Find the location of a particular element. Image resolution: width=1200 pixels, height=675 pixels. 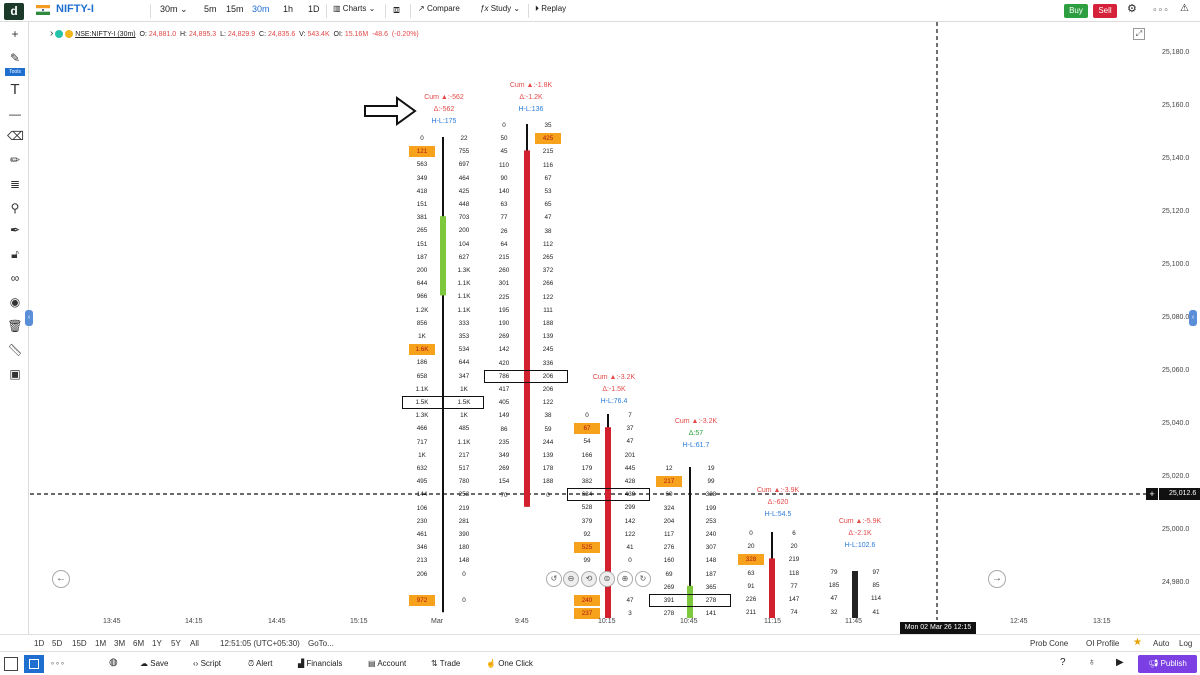

lock-icon: 🔓︎ is located at coordinates (15, 254).